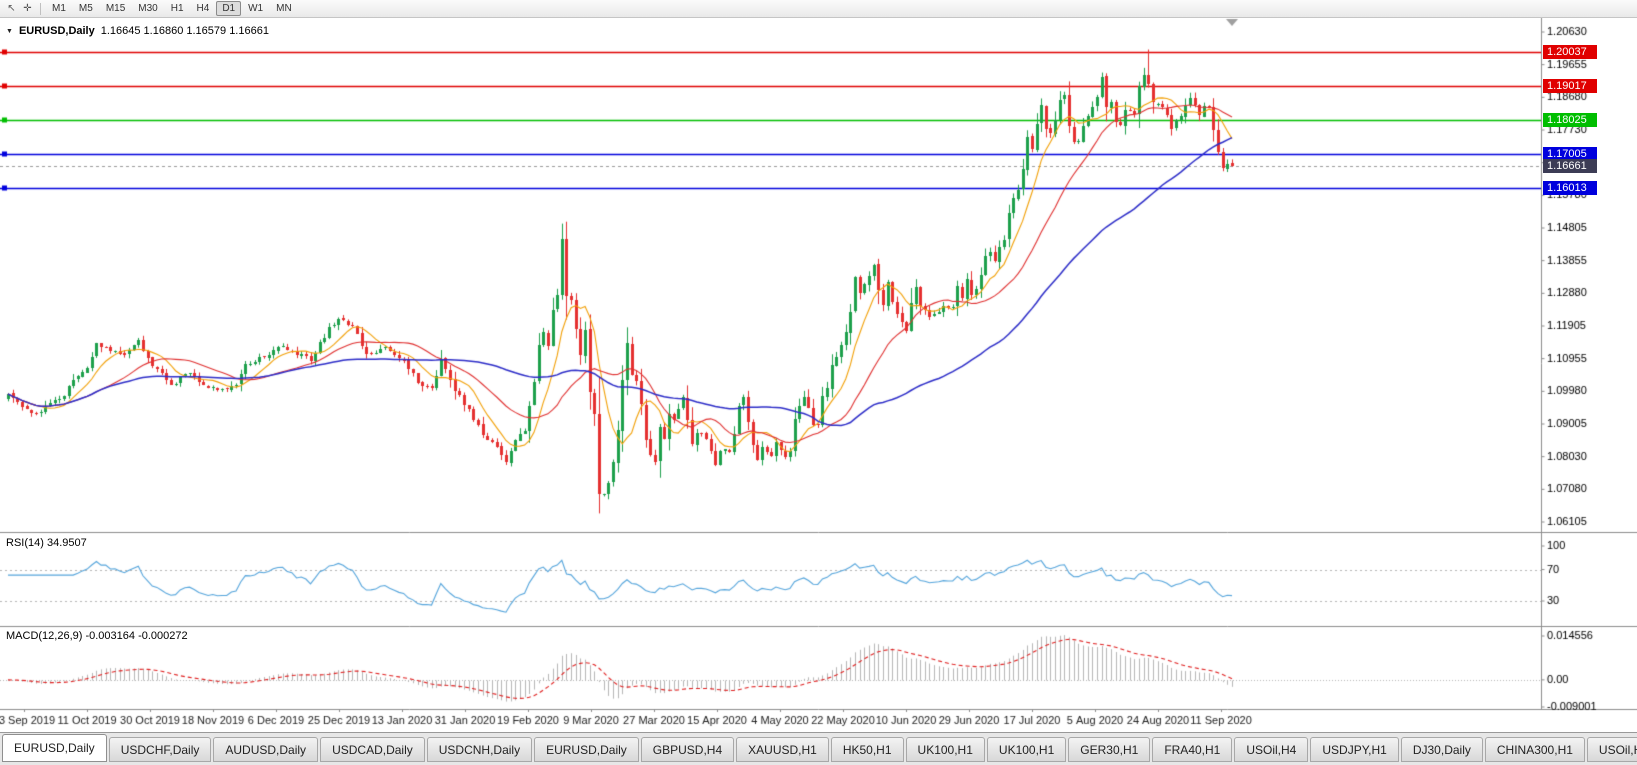 The width and height of the screenshot is (1637, 765). Describe the element at coordinates (160, 749) in the screenshot. I see `chart-tab-usdchf-daily: USDCHF,Daily` at that location.